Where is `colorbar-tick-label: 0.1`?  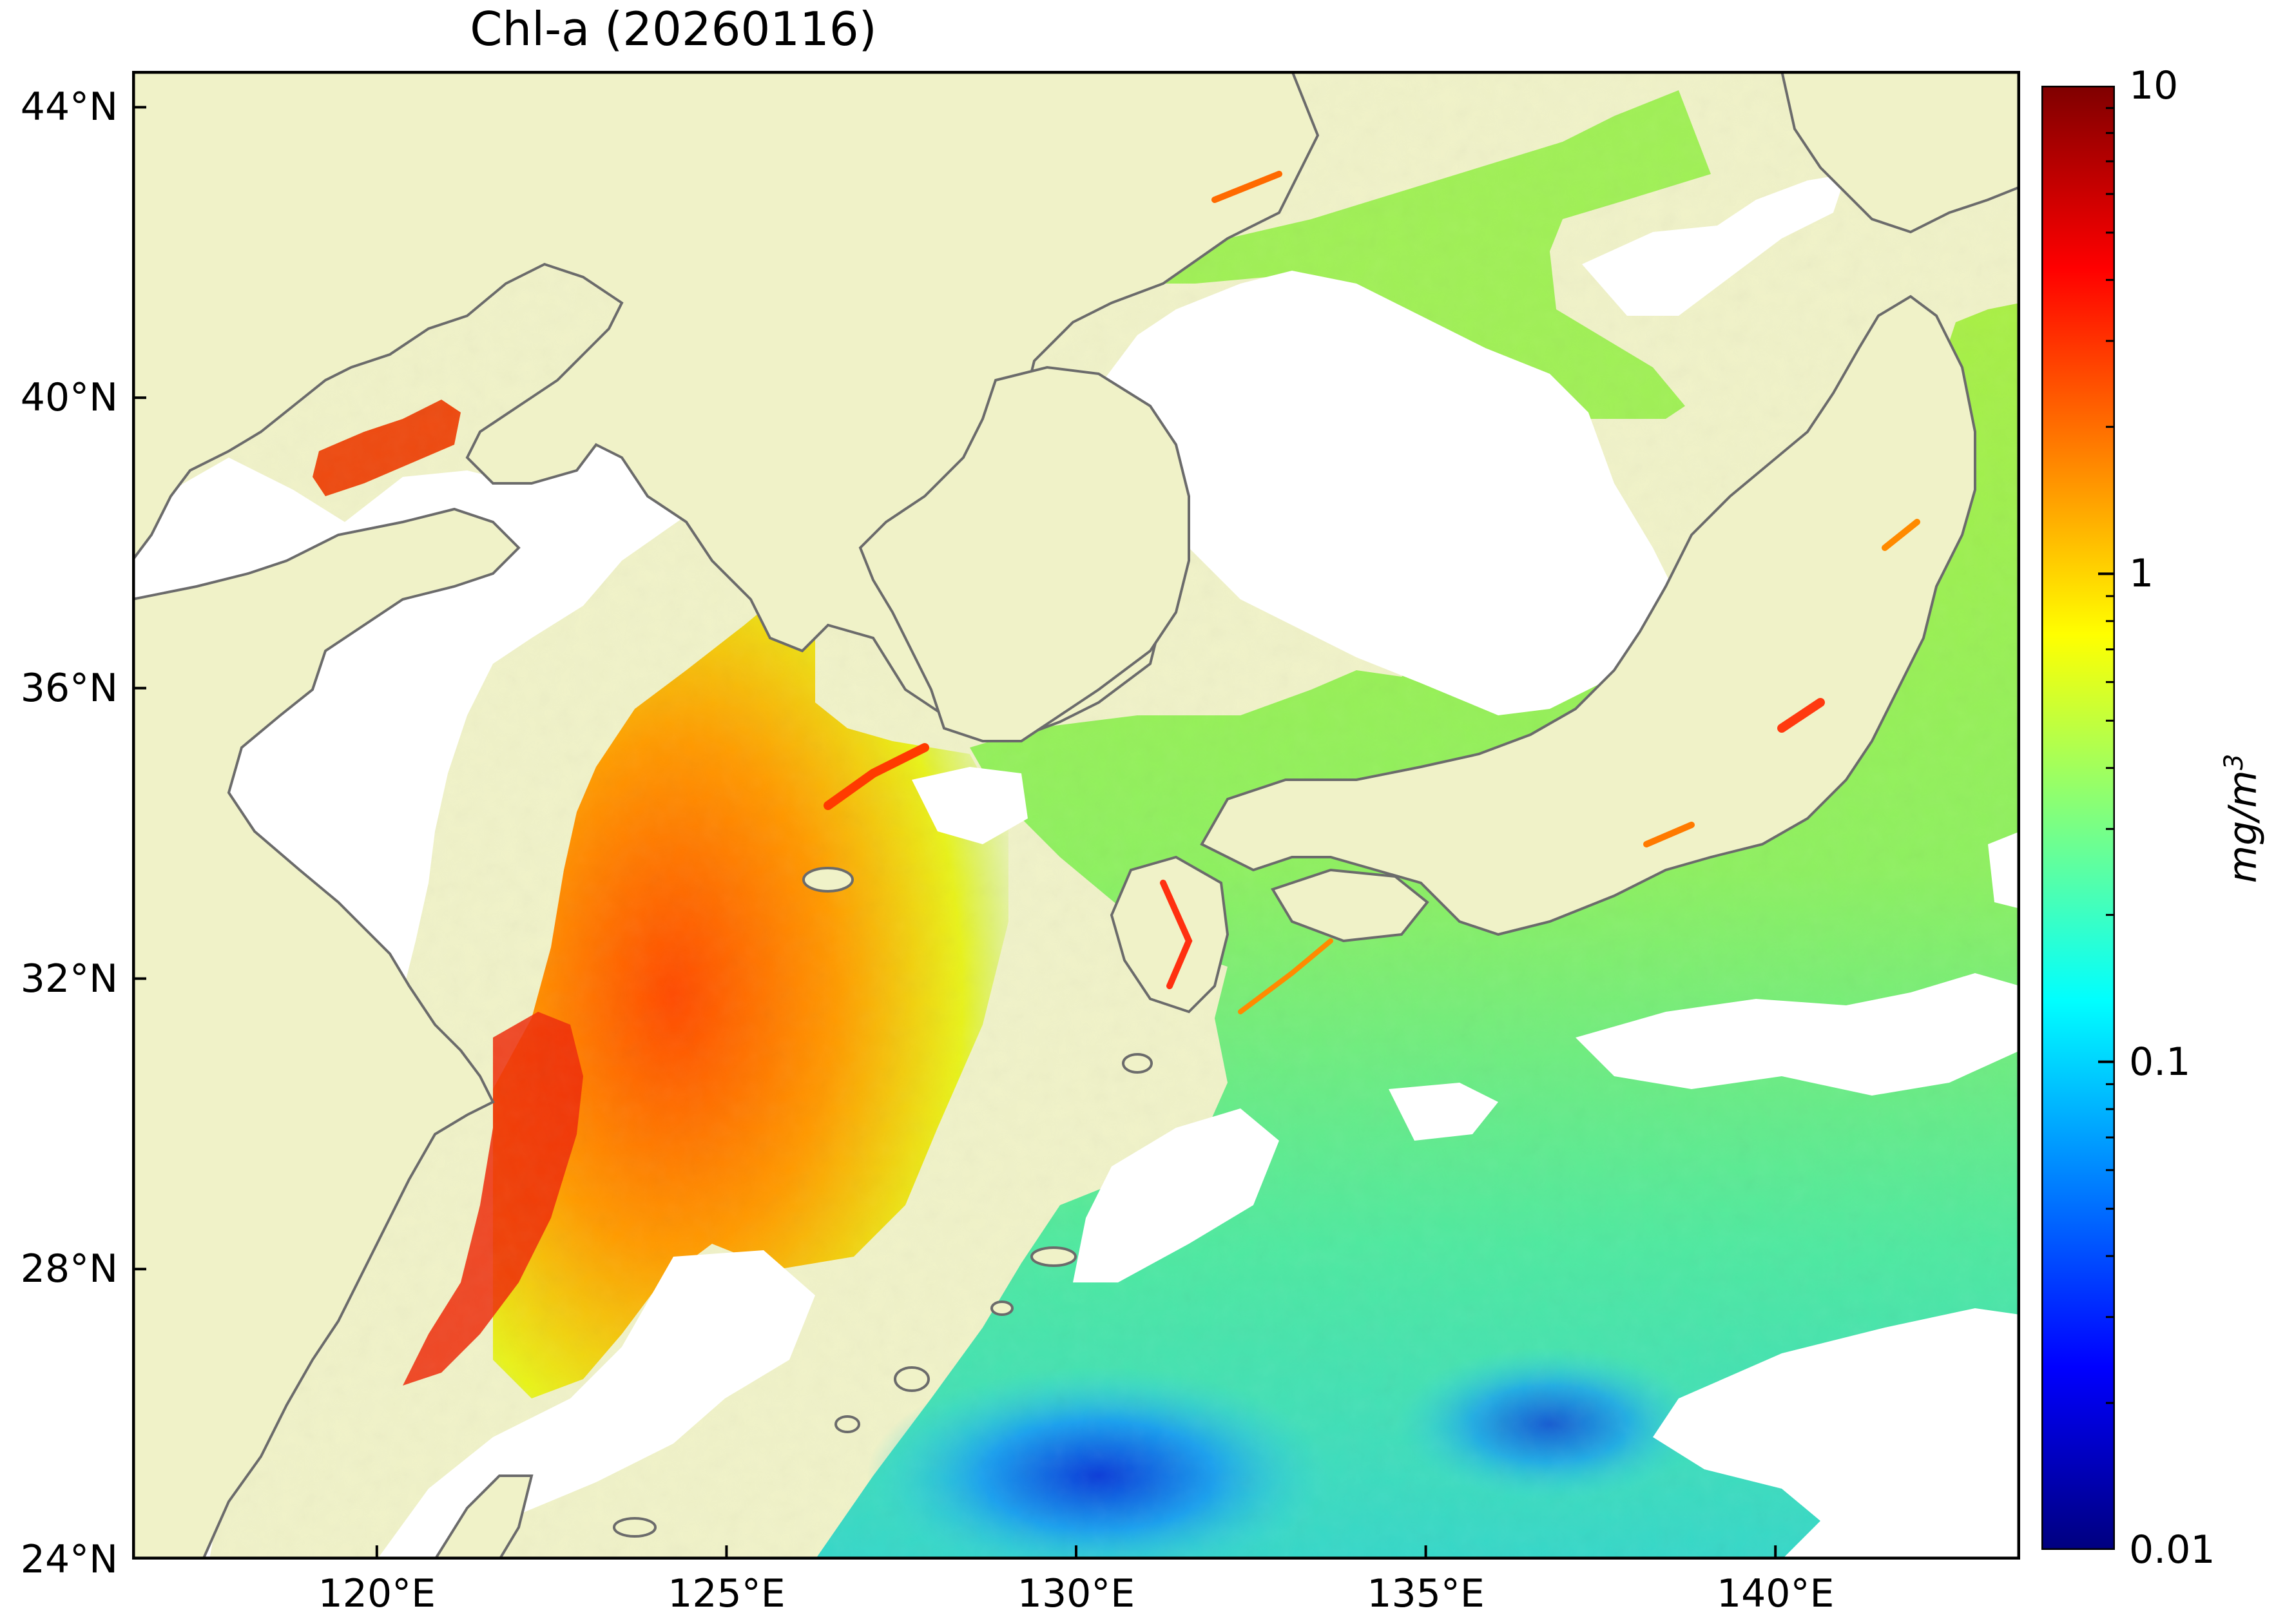
colorbar-tick-label: 0.1 is located at coordinates (2160, 1062).